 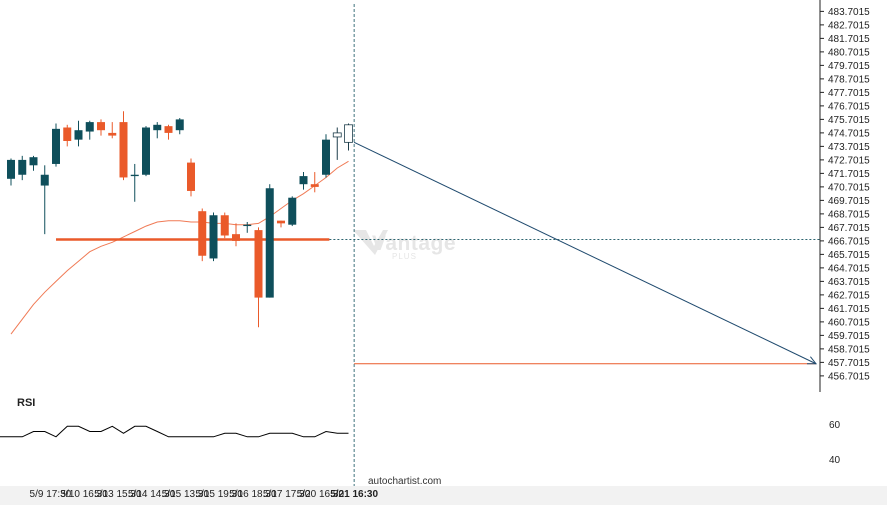 What do you see at coordinates (849, 79) in the screenshot?
I see `price-tick-label: 478.7015` at bounding box center [849, 79].